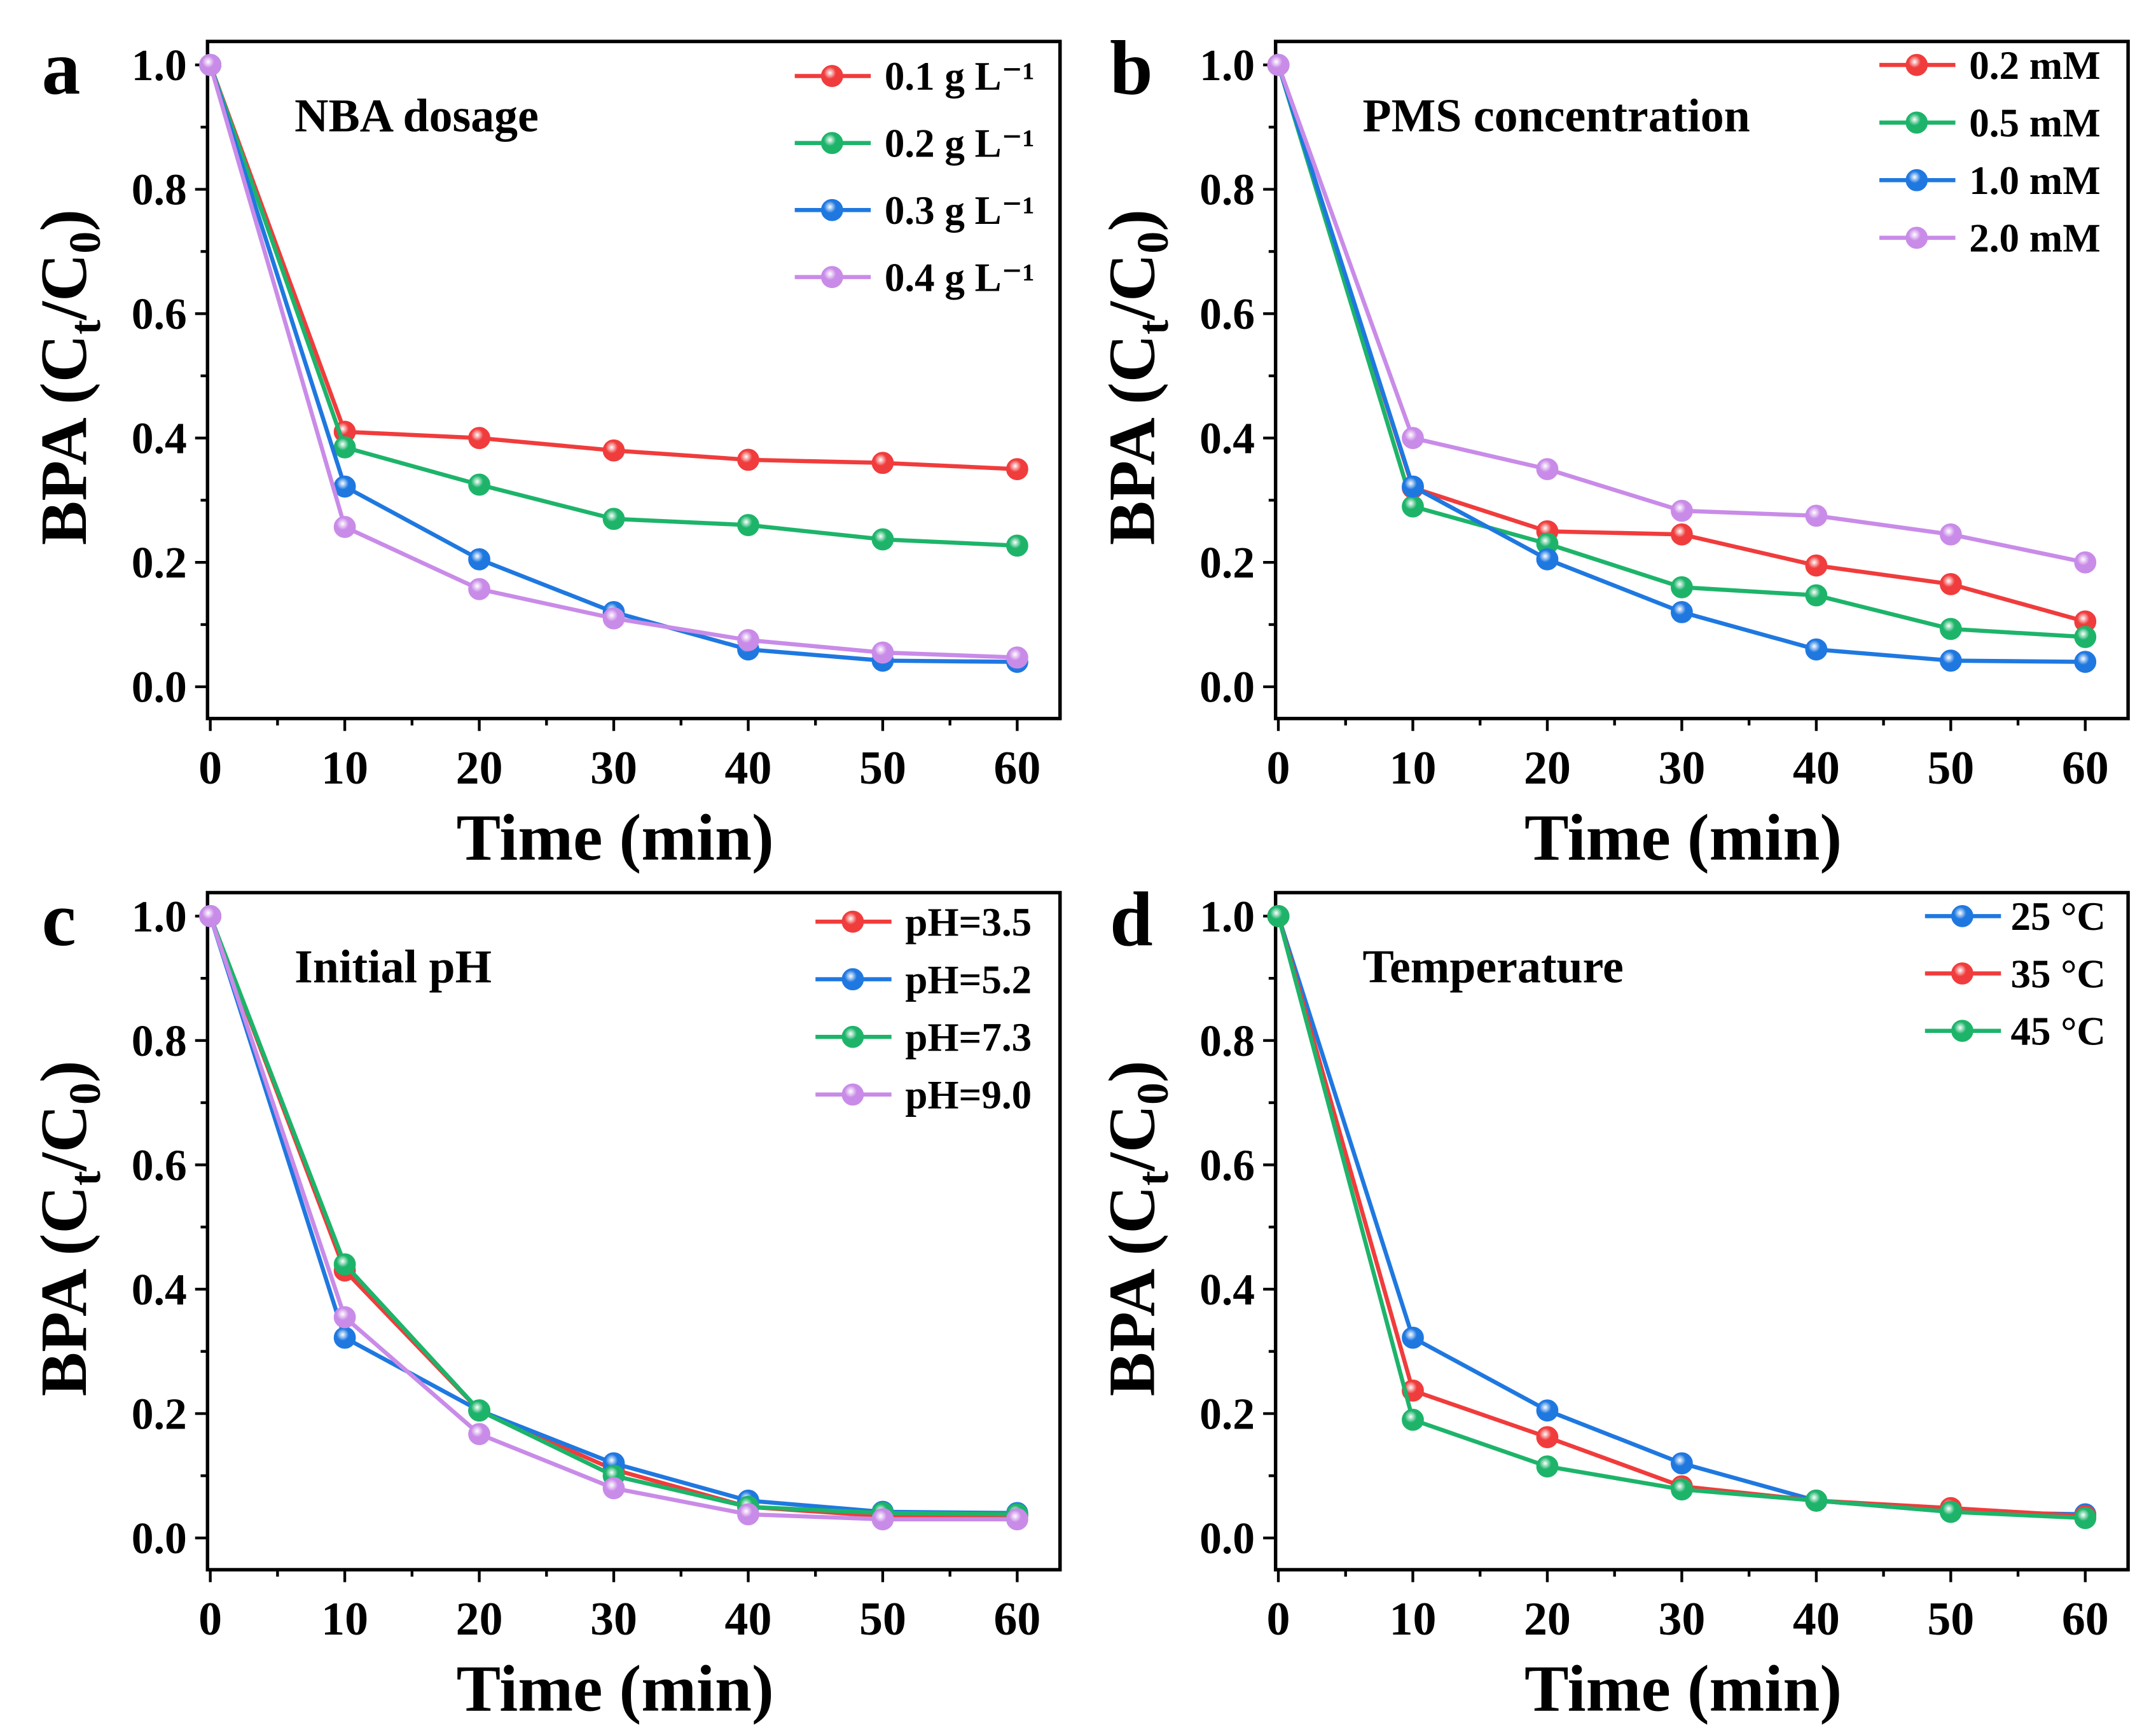  I want to click on legend-label: pH=5.2, so click(968, 979).